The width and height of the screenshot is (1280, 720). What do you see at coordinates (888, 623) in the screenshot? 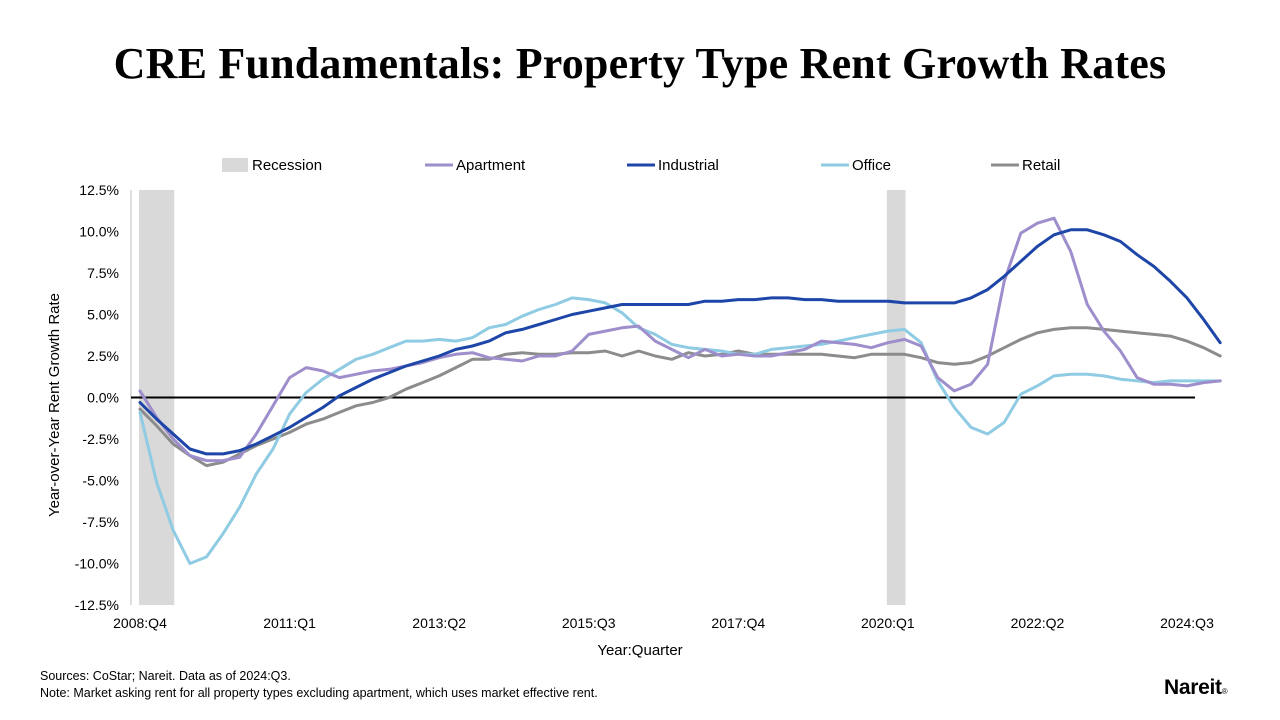
I see `x-tick-label: 2020:Q1` at bounding box center [888, 623].